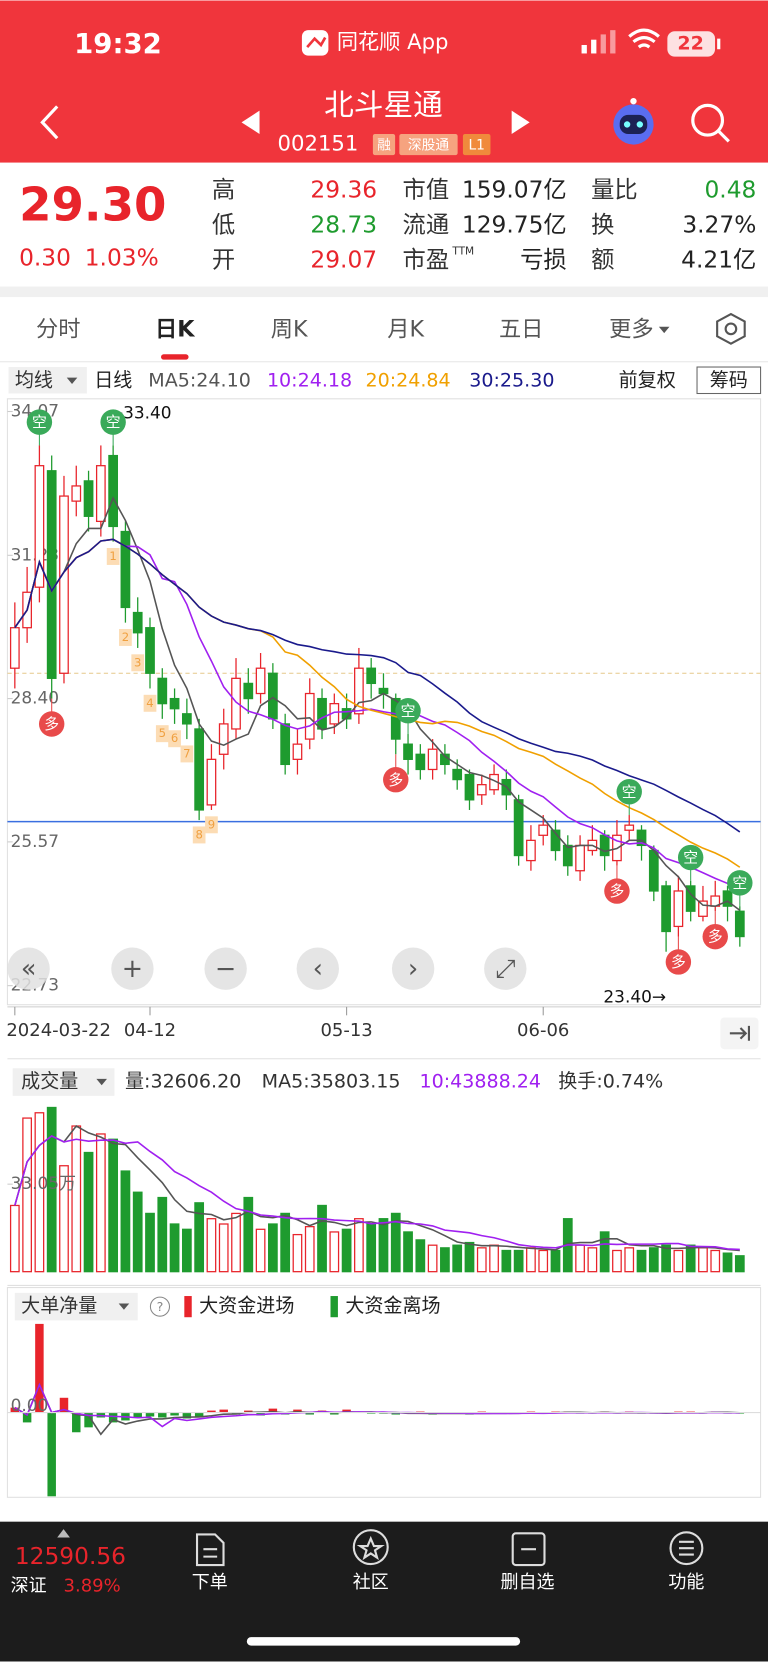 The image size is (768, 1662). I want to click on help-icon, so click(160, 1306).